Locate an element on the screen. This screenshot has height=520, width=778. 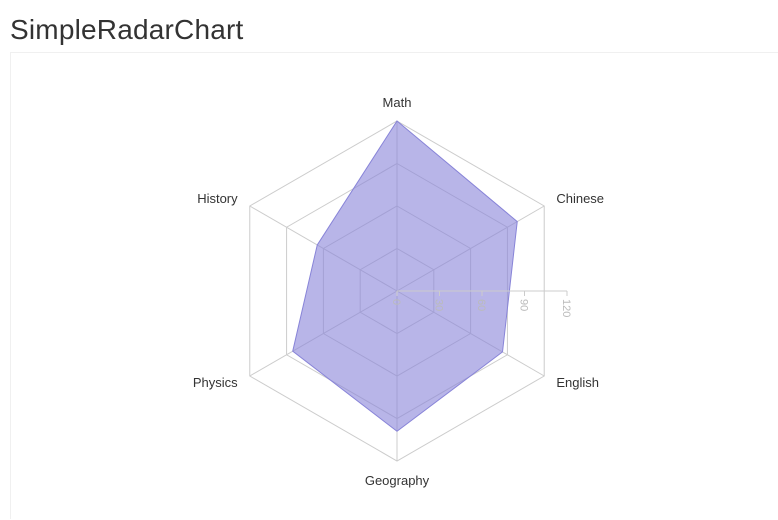
radius-tick-label-30: 30 is located at coordinates (439, 305).